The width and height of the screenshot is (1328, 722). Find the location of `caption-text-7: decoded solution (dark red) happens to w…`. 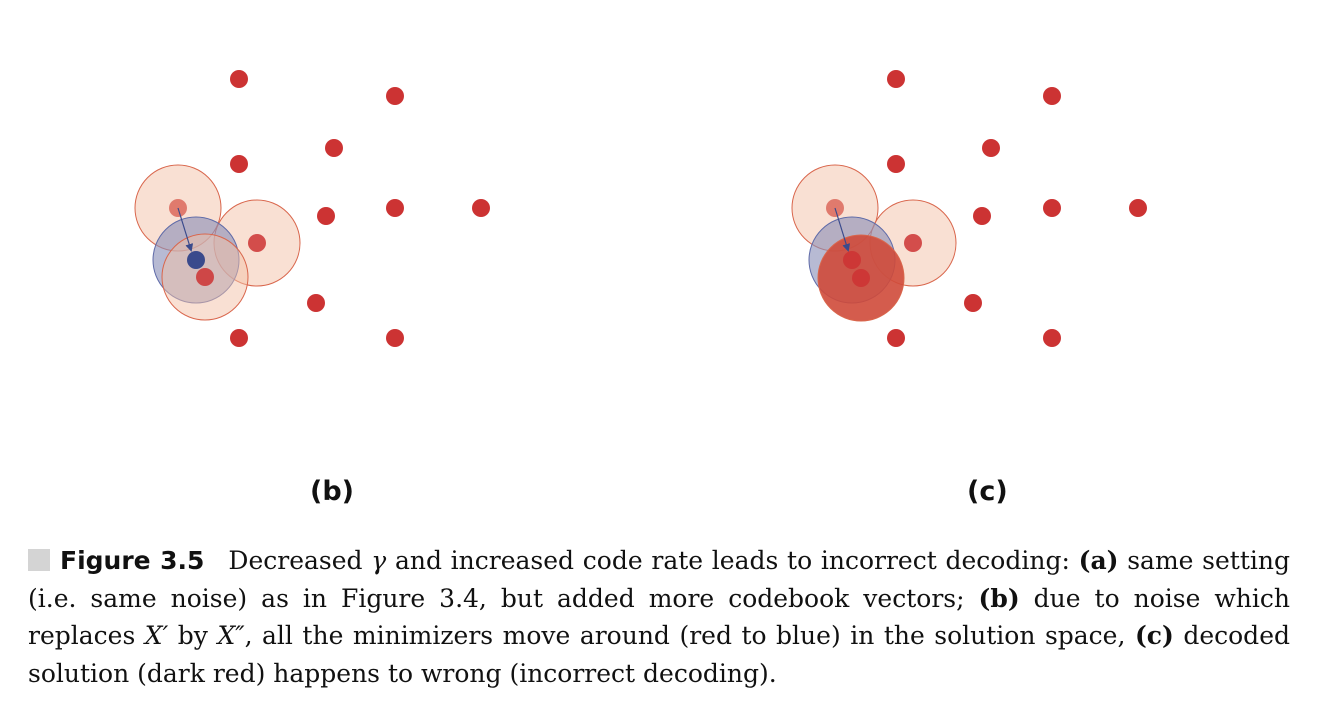

caption-text-7: decoded solution (dark red) happens to w… is located at coordinates (659, 654).